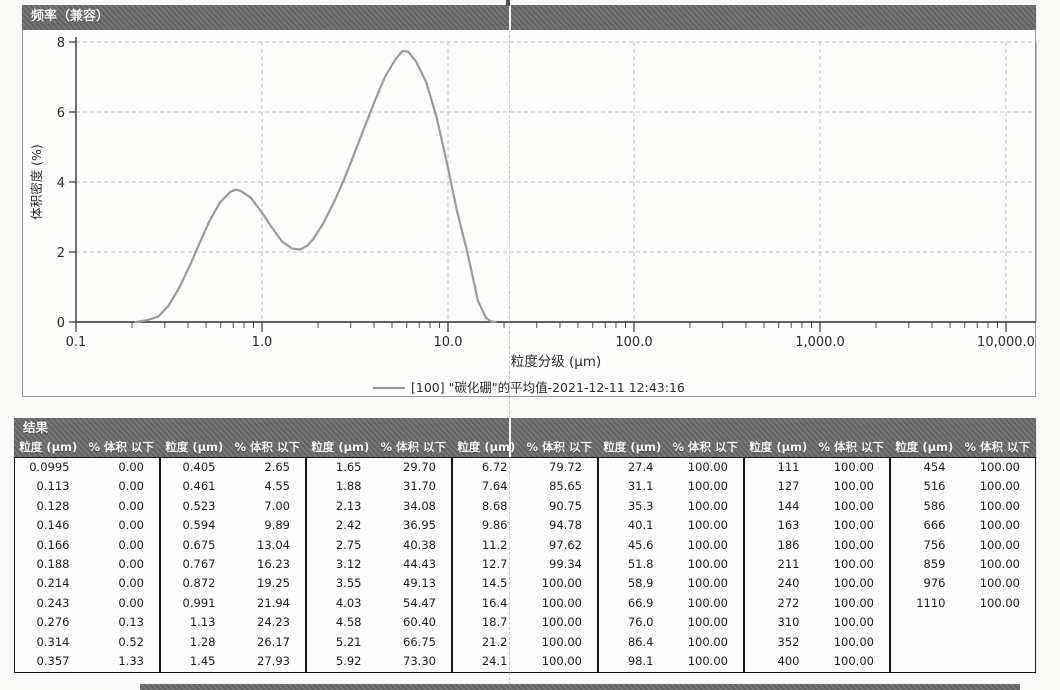 This screenshot has width=1060, height=690. I want to click on size-cell: 7.64, so click(494, 486).